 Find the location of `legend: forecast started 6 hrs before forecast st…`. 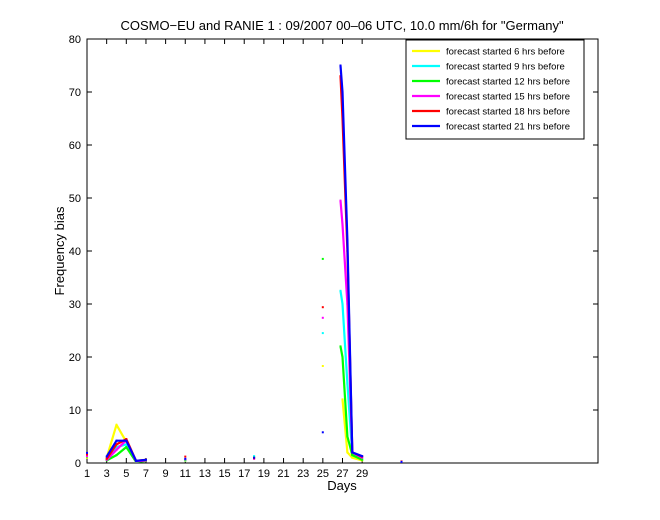

legend: forecast started 6 hrs before forecast st… is located at coordinates (495, 89).